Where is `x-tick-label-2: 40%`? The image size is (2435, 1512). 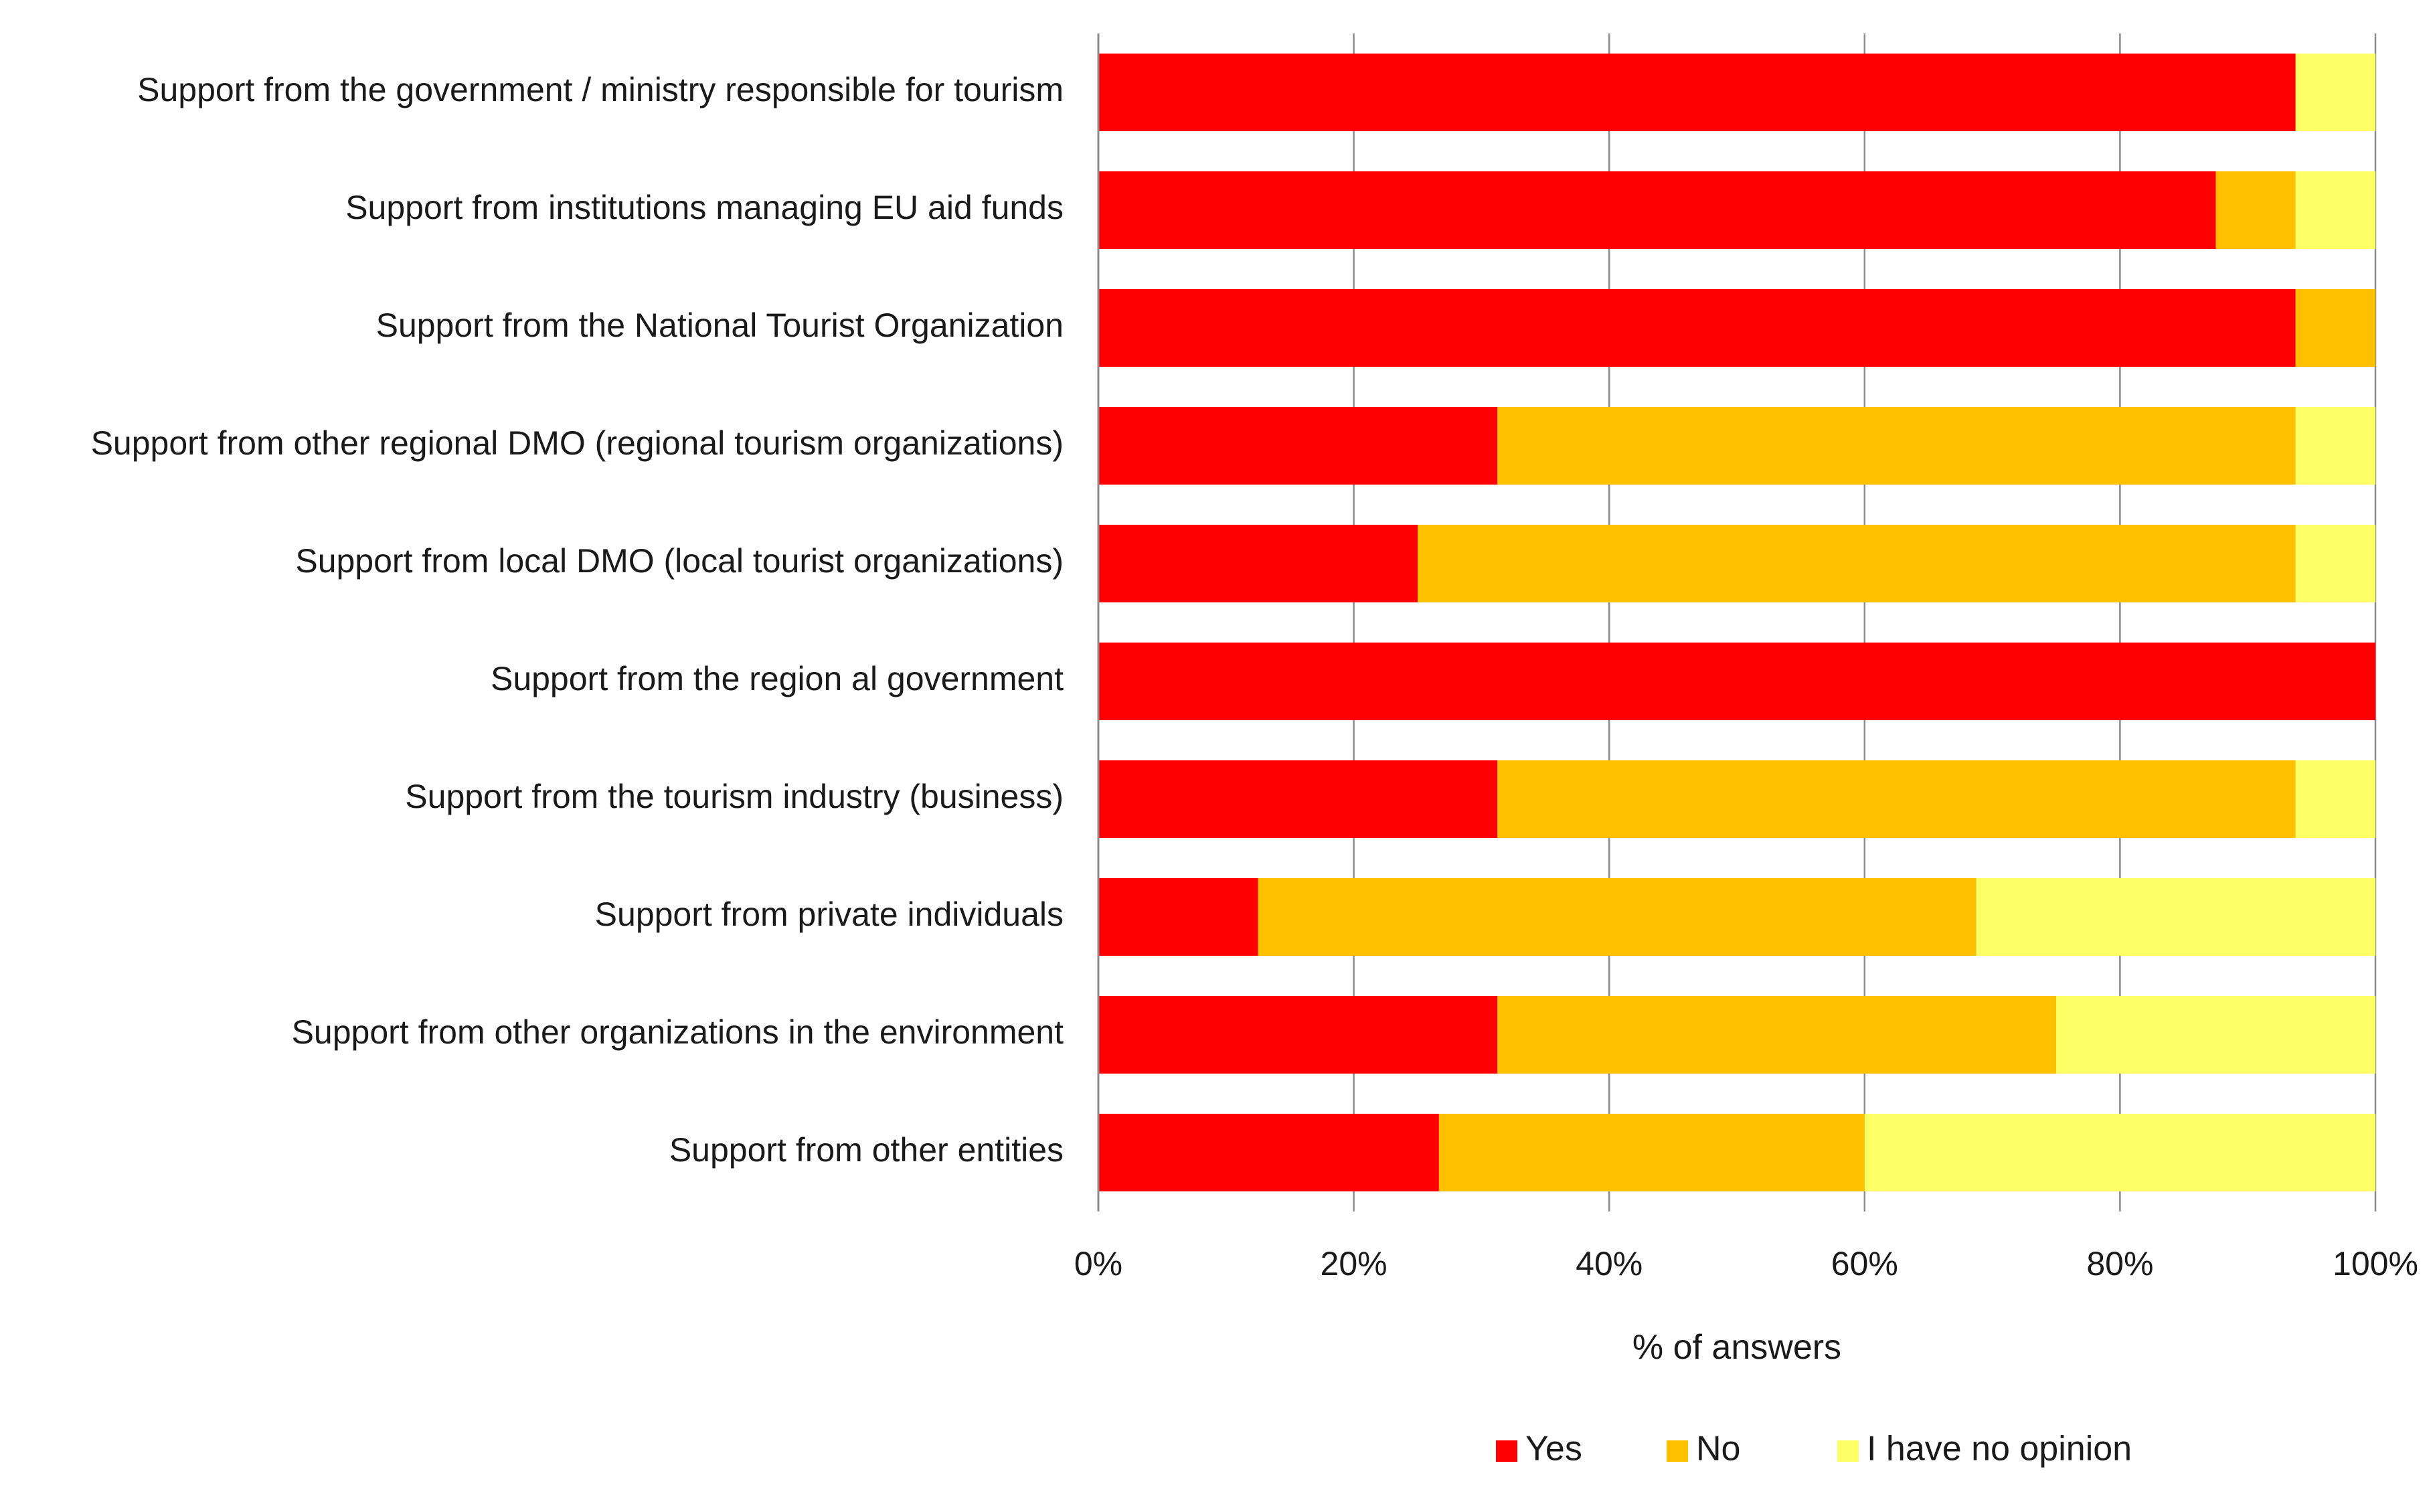
x-tick-label-2: 40% is located at coordinates (1609, 1263).